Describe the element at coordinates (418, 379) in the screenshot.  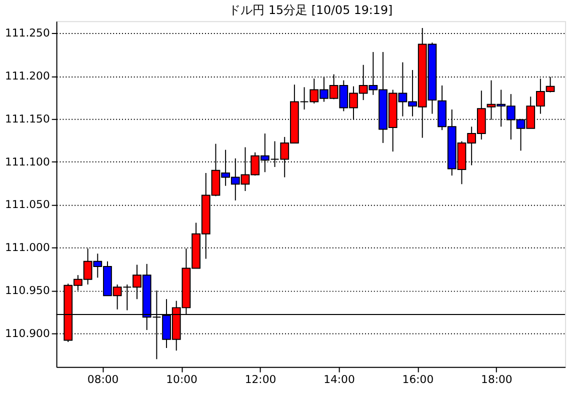
I see `x-tick-label: 16:00` at that location.